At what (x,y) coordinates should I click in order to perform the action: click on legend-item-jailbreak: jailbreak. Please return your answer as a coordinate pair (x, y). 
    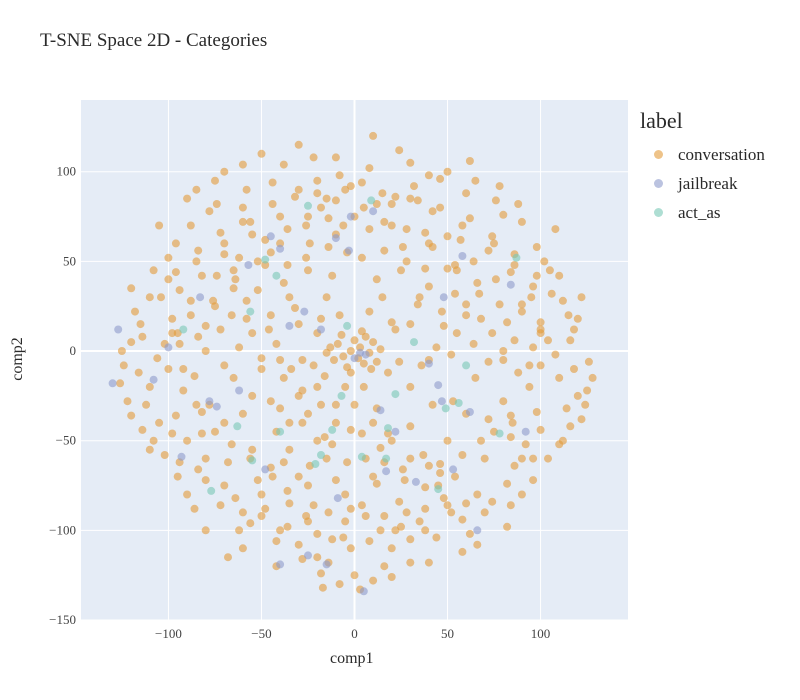
    Looking at the image, I should click on (702, 183).